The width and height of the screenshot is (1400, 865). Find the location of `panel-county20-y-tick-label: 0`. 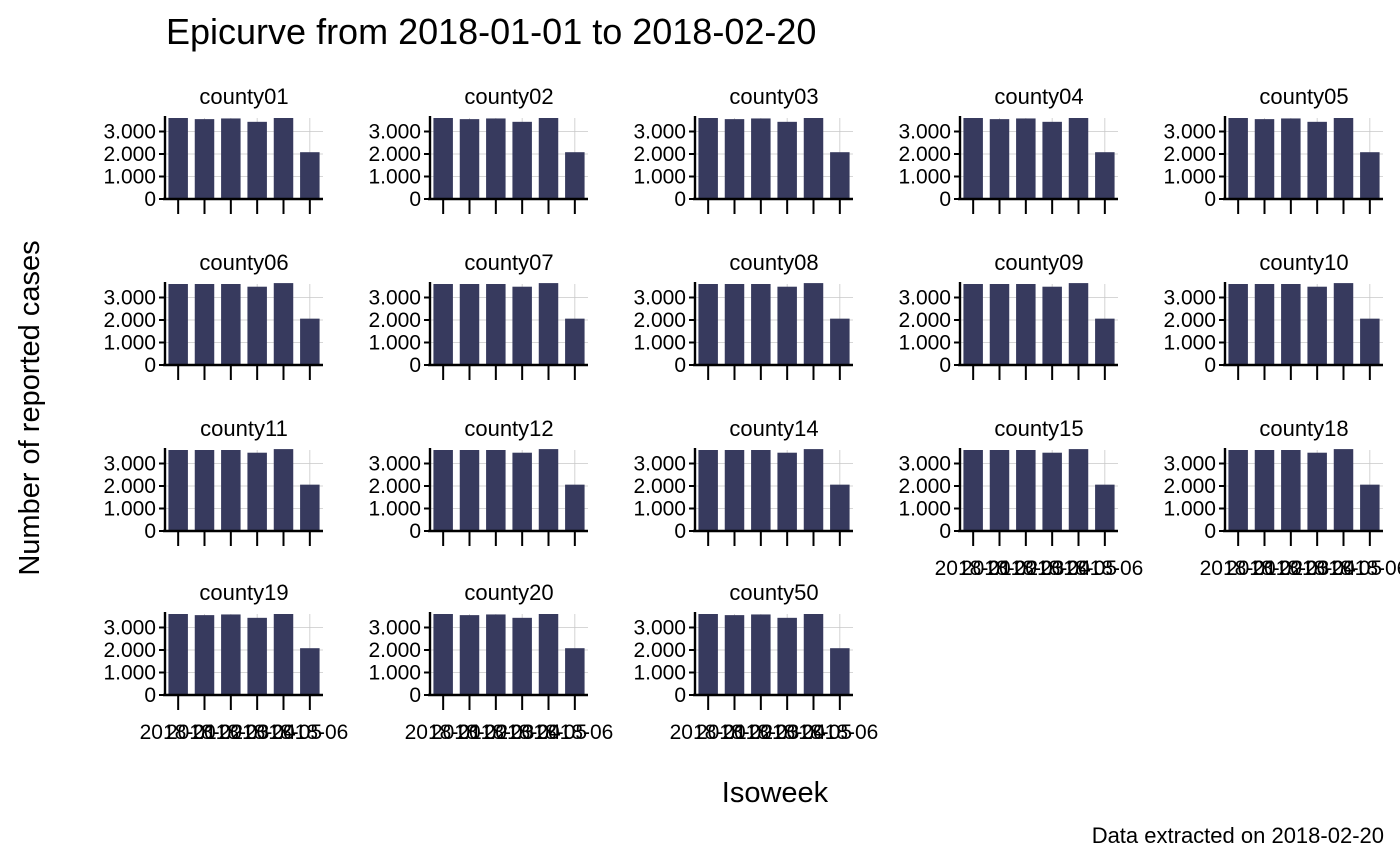

panel-county20-y-tick-label: 0 is located at coordinates (415, 695).